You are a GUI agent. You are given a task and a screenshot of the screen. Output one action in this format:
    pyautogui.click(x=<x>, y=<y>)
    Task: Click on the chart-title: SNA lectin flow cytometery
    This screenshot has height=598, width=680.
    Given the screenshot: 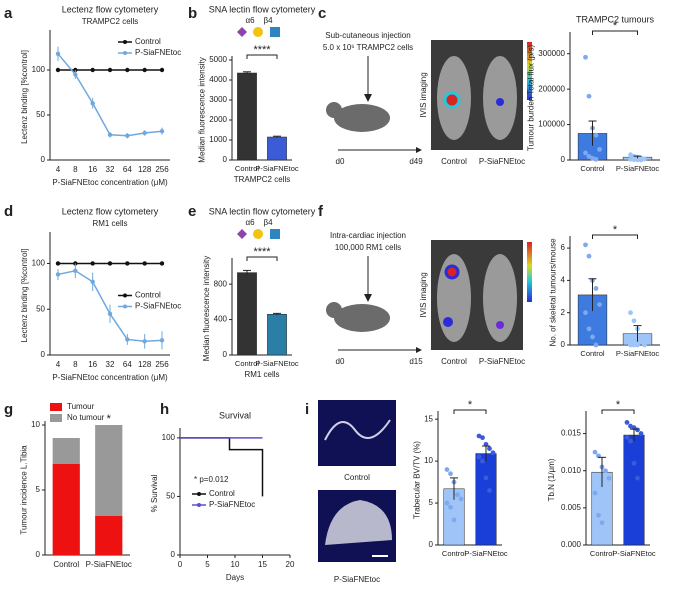 What is the action you would take?
    pyautogui.click(x=262, y=9)
    